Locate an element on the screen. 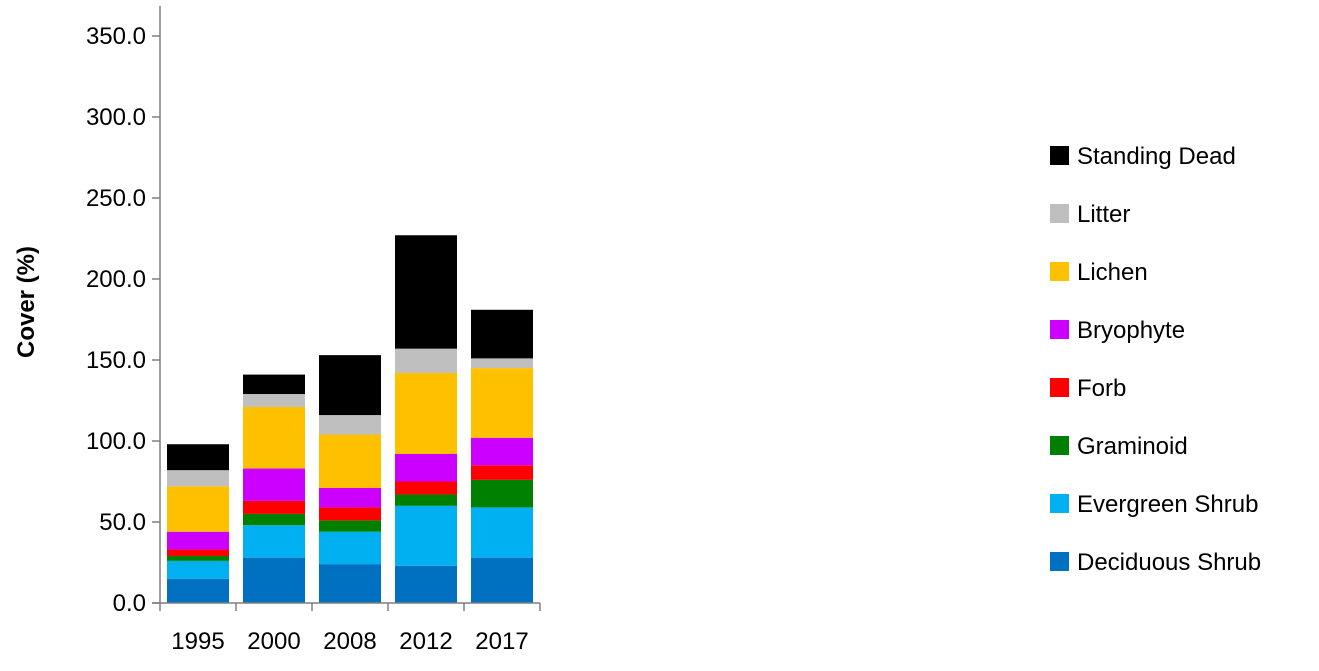  bar-segment-graminoid-2000 is located at coordinates (274, 519).